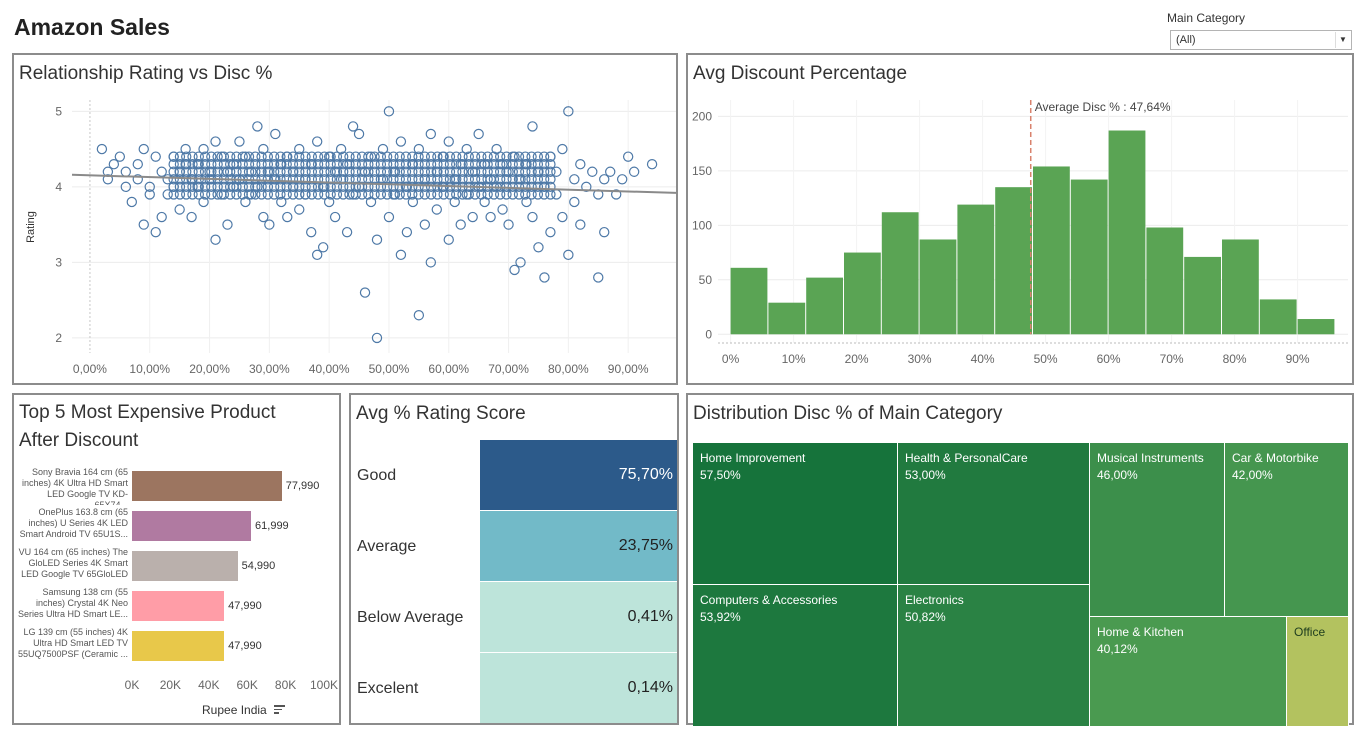 This screenshot has width=1366, height=735. I want to click on treemap-cell: Computers & Accessories 53,92%, so click(795, 656).